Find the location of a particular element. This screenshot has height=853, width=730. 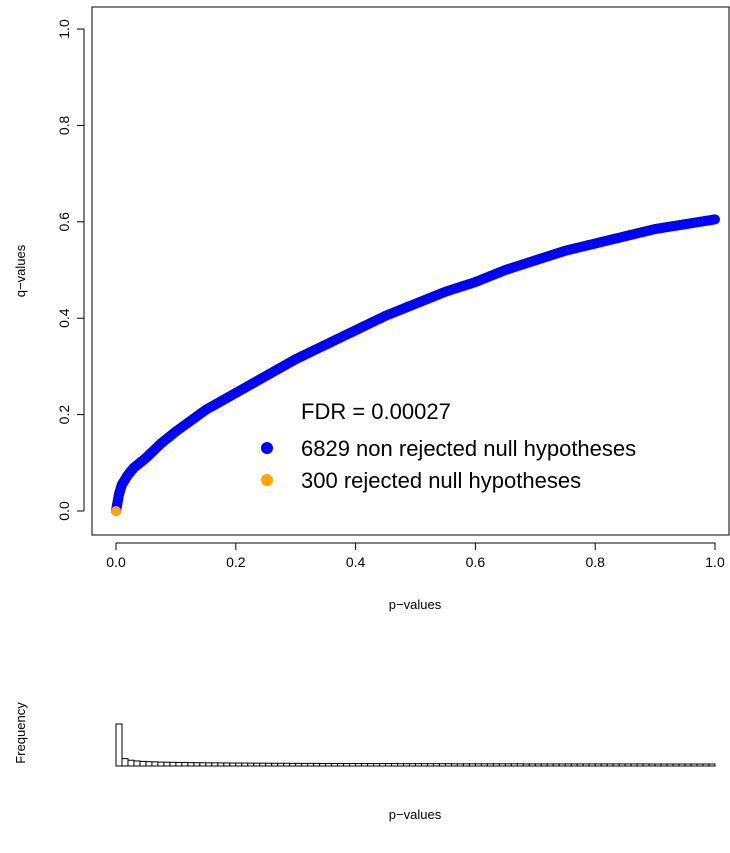

x-tick-label: 0.2 is located at coordinates (236, 562).